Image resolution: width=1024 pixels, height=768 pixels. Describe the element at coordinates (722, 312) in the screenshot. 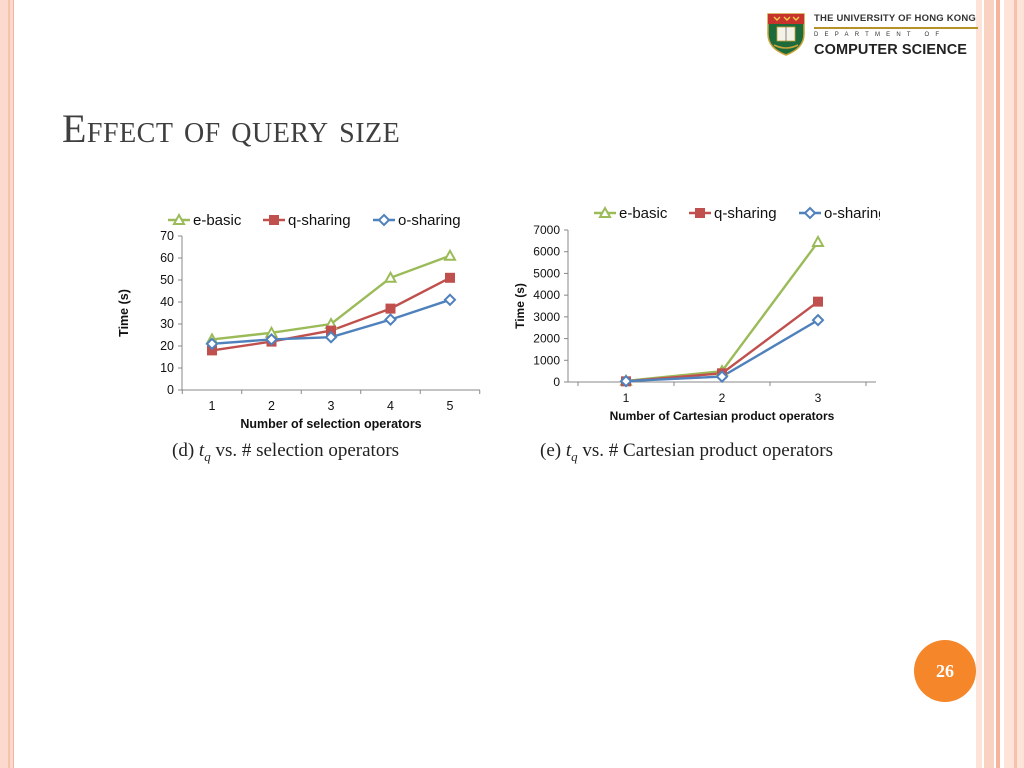

I see `series-line-e-basic` at that location.